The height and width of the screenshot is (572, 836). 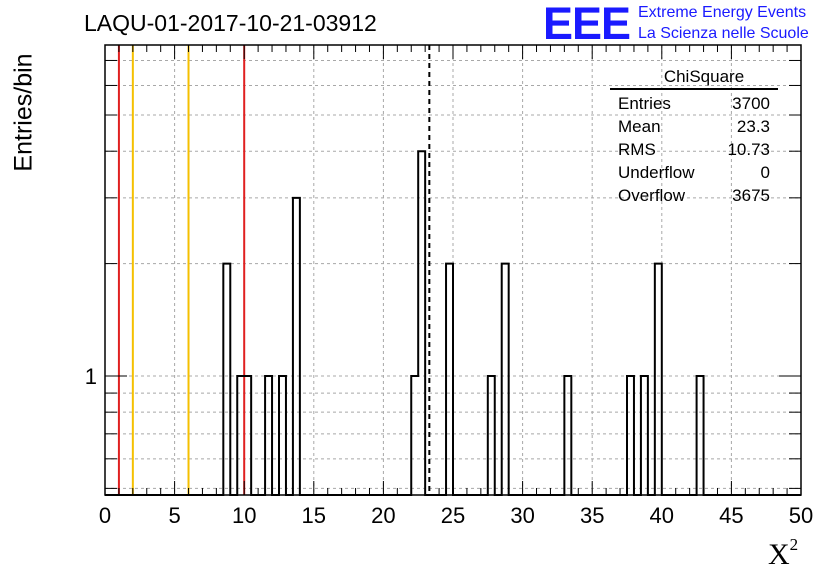 What do you see at coordinates (383, 515) in the screenshot?
I see `x-tick-label: 20` at bounding box center [383, 515].